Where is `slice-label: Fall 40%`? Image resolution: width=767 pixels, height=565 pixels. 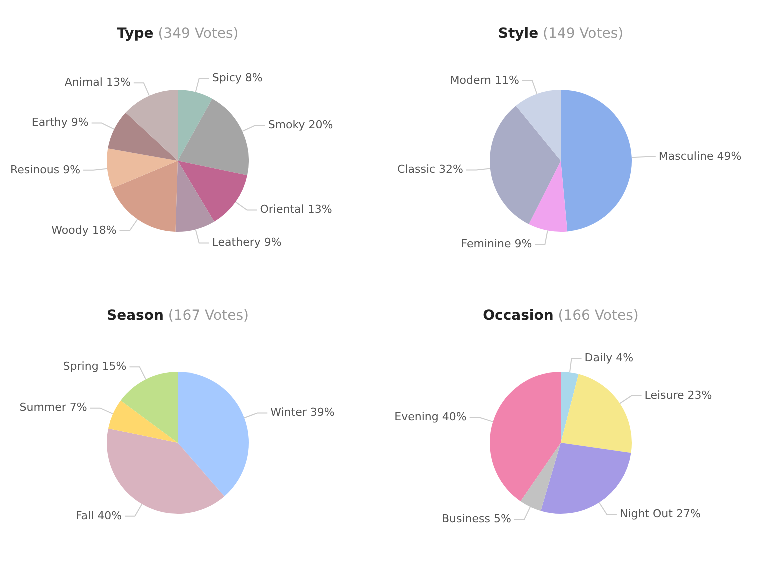
slice-label: Fall 40% is located at coordinates (99, 515).